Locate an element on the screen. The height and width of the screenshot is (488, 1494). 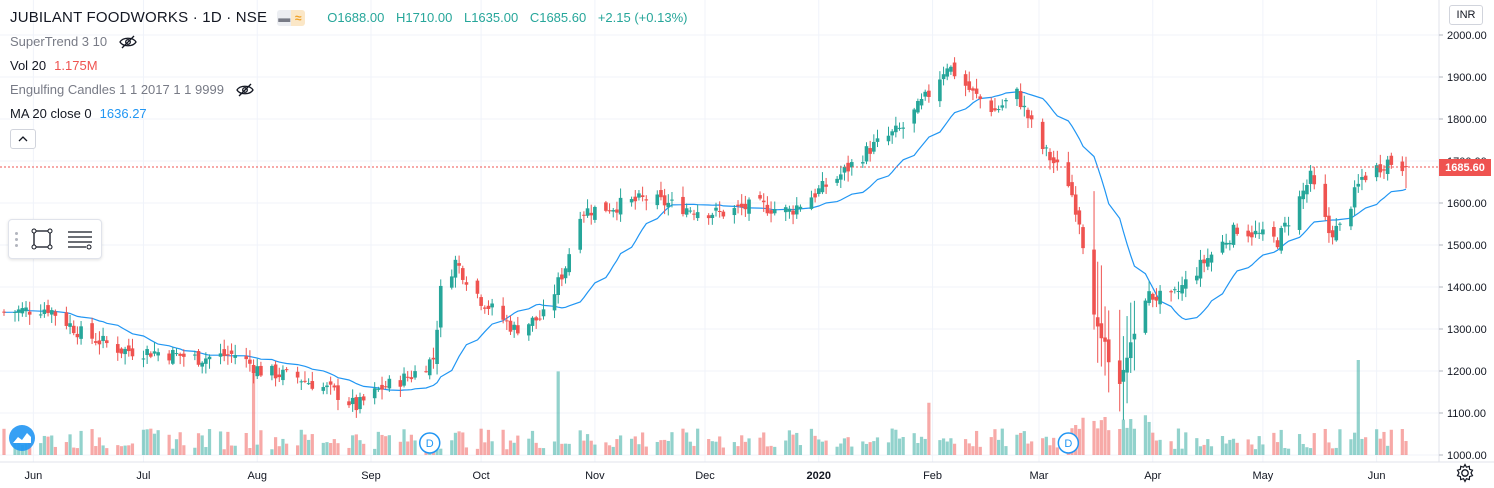
time-tick-label: Oct is located at coordinates (481, 476).